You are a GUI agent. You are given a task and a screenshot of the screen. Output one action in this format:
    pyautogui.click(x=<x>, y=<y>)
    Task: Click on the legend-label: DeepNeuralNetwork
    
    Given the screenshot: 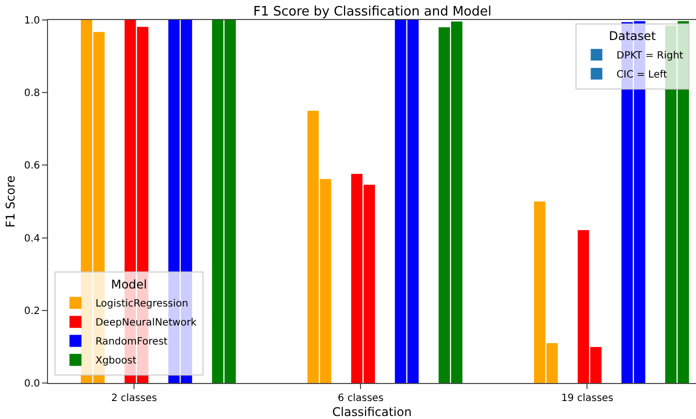 What is the action you would take?
    pyautogui.click(x=146, y=323)
    